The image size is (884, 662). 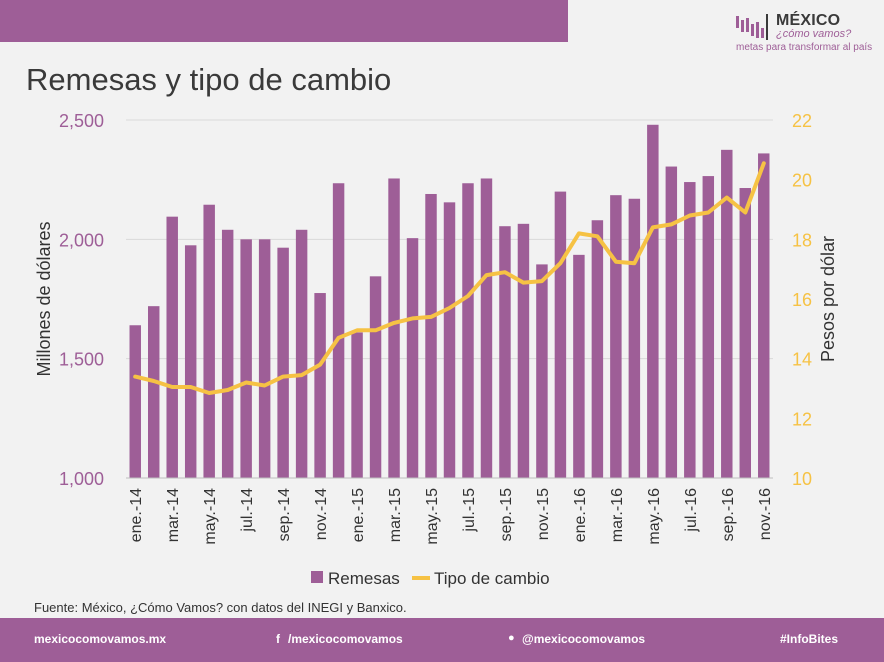 What do you see at coordinates (209, 79) in the screenshot?
I see `page-title: Remesas y tipo de cambio` at bounding box center [209, 79].